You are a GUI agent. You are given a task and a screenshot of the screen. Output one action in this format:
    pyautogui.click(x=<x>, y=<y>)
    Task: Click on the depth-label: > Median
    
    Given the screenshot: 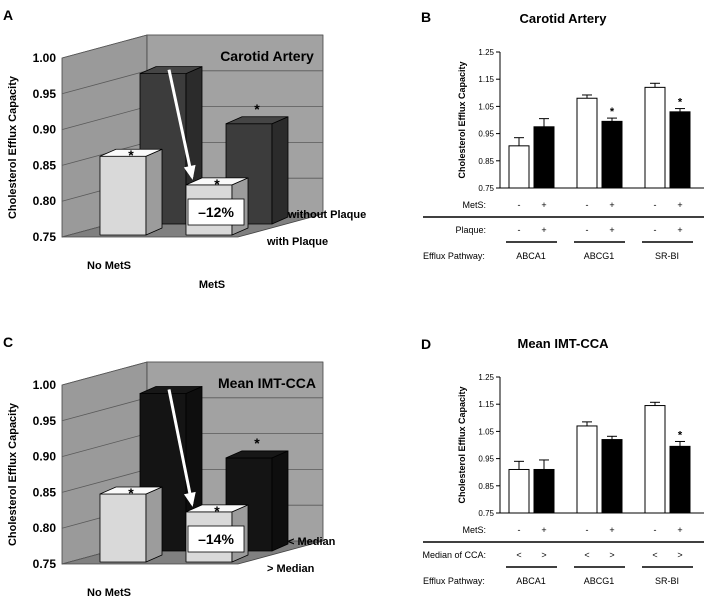 What is the action you would take?
    pyautogui.click(x=291, y=569)
    